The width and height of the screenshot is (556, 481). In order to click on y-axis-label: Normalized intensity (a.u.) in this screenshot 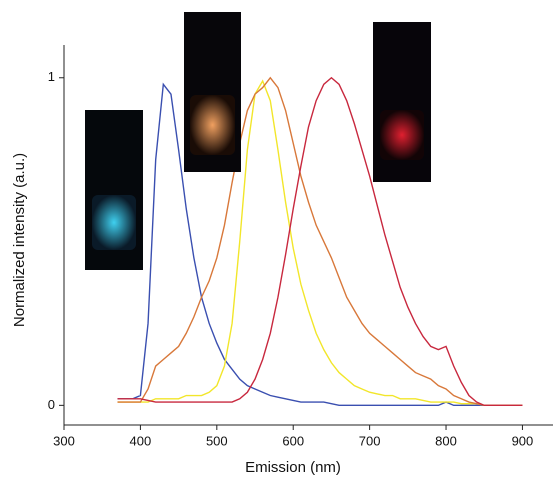, I will do `click(19, 240)`.